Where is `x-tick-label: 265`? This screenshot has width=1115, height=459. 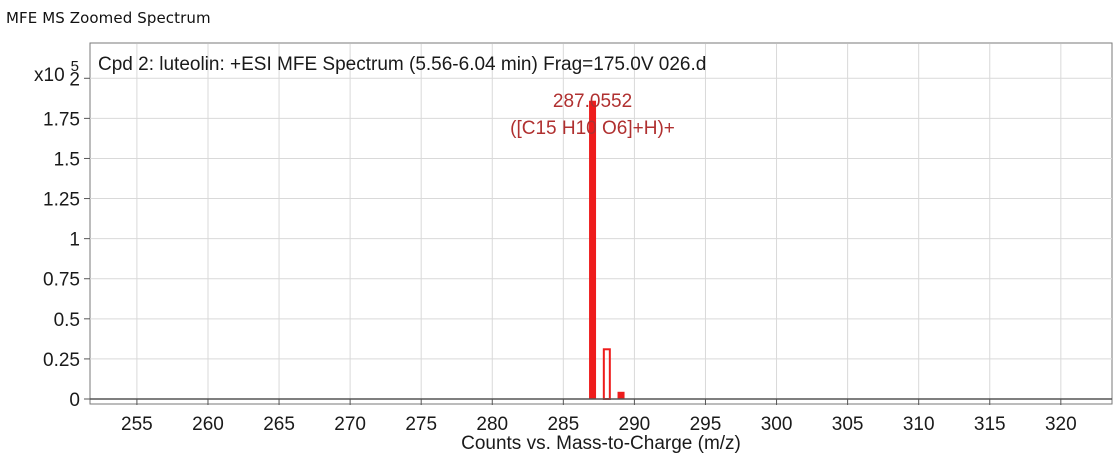 x-tick-label: 265 is located at coordinates (279, 424).